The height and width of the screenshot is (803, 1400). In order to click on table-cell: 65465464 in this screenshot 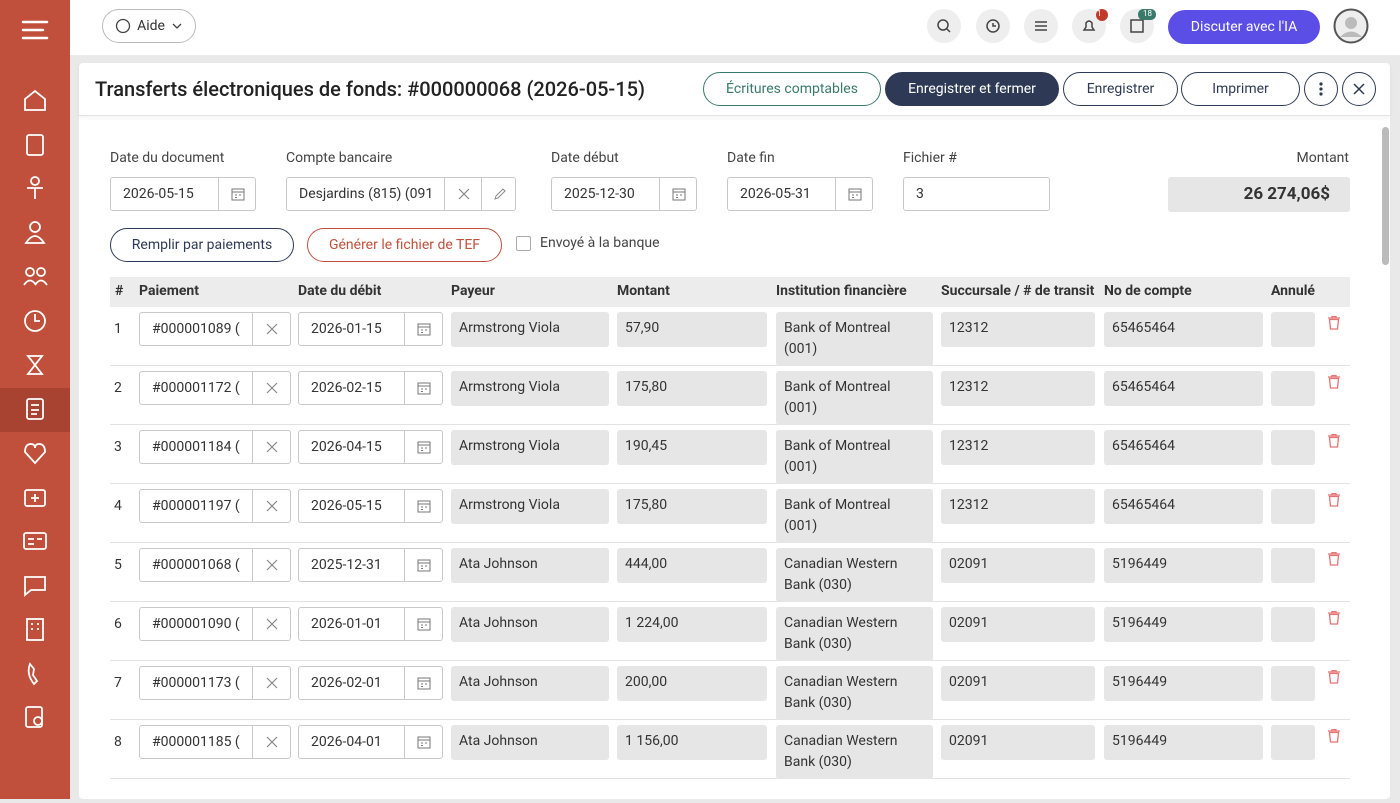, I will do `click(1183, 506)`.